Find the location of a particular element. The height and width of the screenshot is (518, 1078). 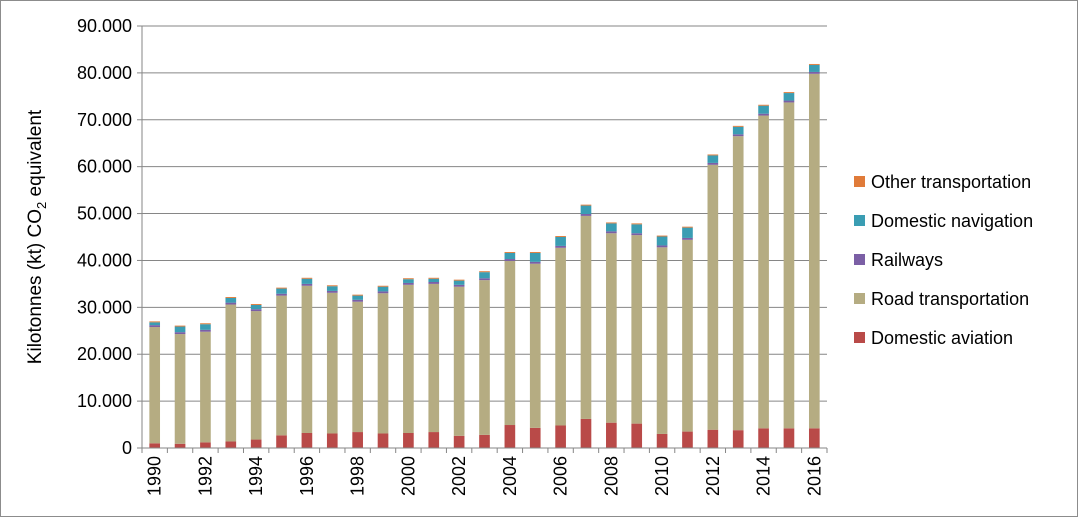

y-tick-label: 40.000 is located at coordinates (104, 260).